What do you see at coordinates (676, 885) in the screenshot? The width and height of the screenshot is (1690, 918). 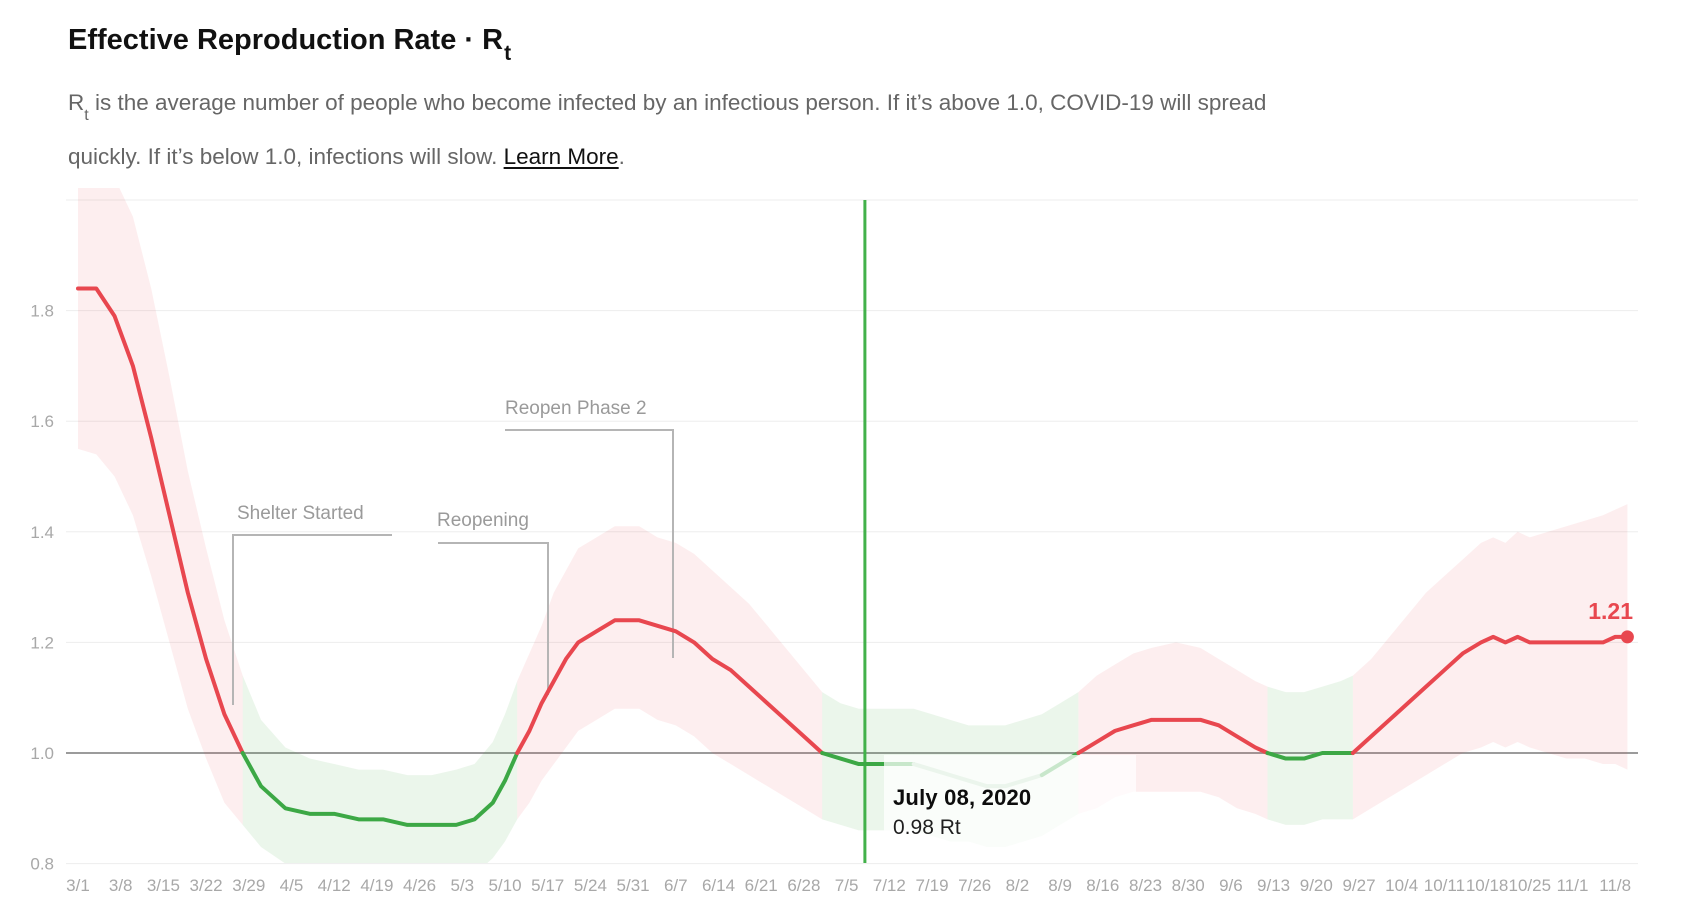 I see `x-tick-label: 6/7` at bounding box center [676, 885].